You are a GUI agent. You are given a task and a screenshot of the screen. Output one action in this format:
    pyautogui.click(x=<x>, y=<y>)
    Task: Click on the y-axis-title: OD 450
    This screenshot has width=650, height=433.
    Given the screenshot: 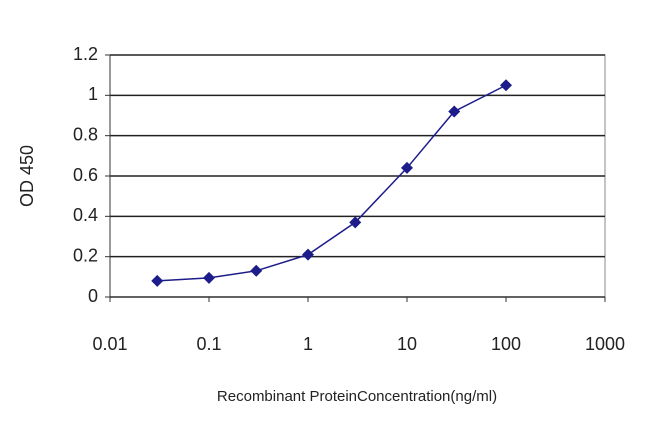 What is the action you would take?
    pyautogui.click(x=27, y=176)
    